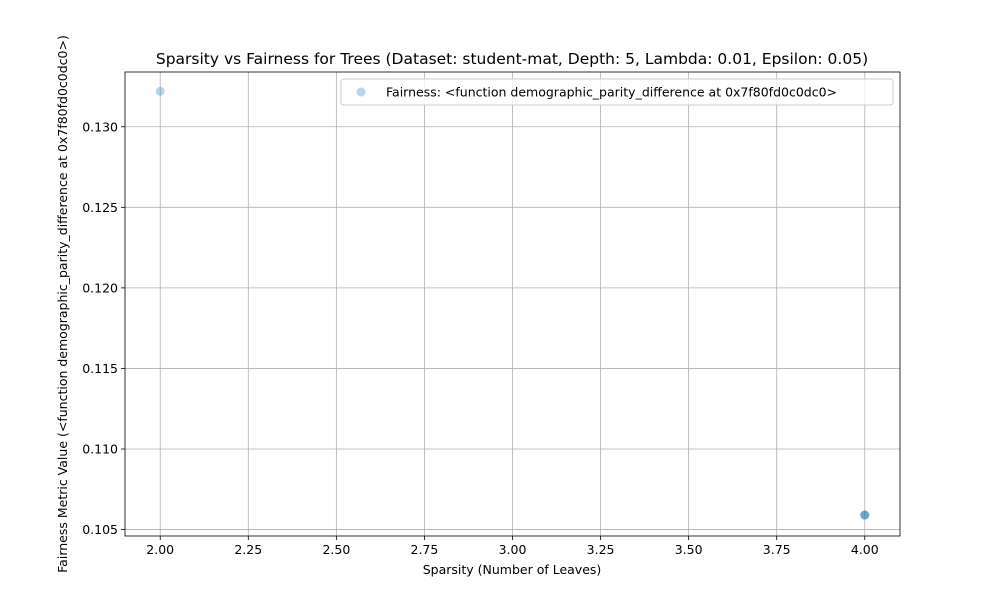  Describe the element at coordinates (248, 549) in the screenshot. I see `x-tick-label: 2.25` at that location.